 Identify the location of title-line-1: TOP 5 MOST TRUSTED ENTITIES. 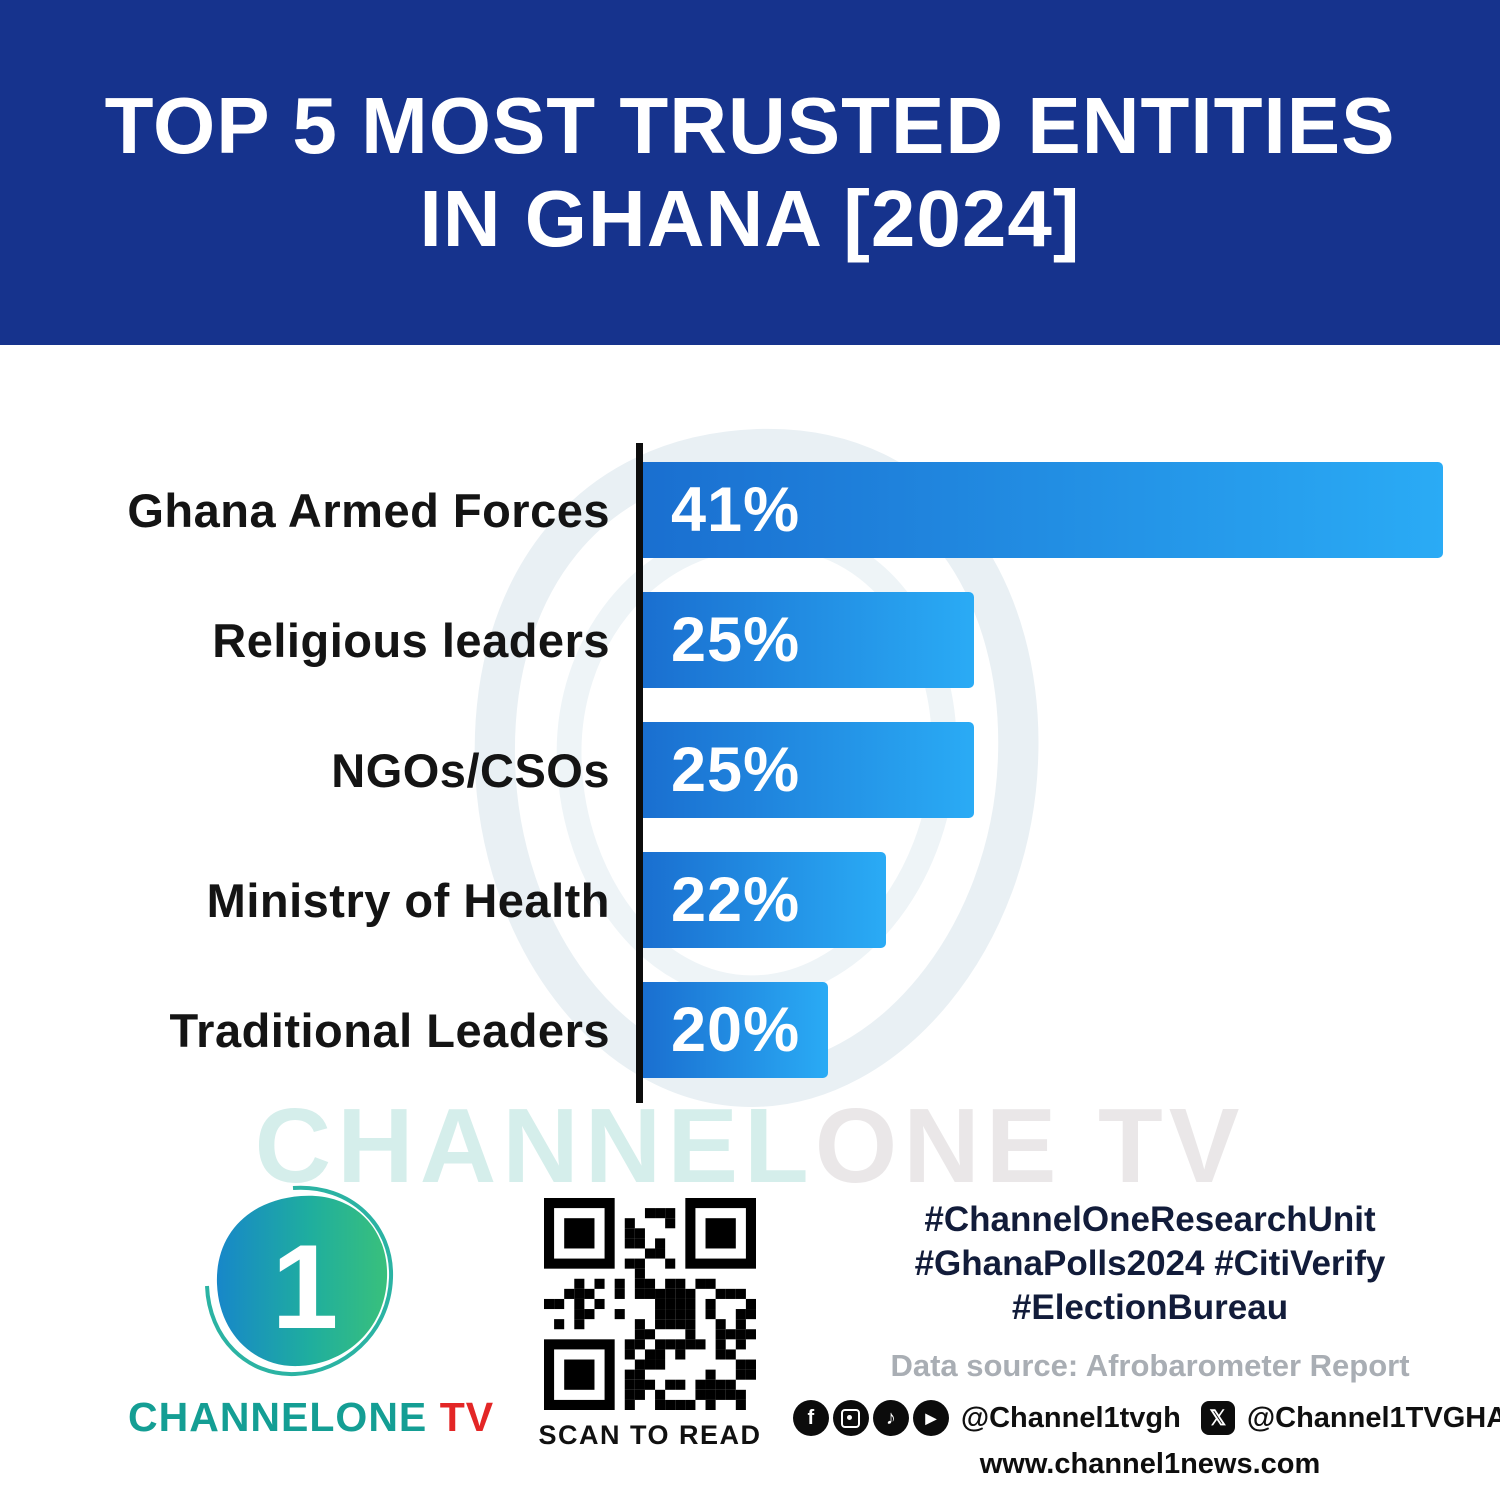
(750, 125).